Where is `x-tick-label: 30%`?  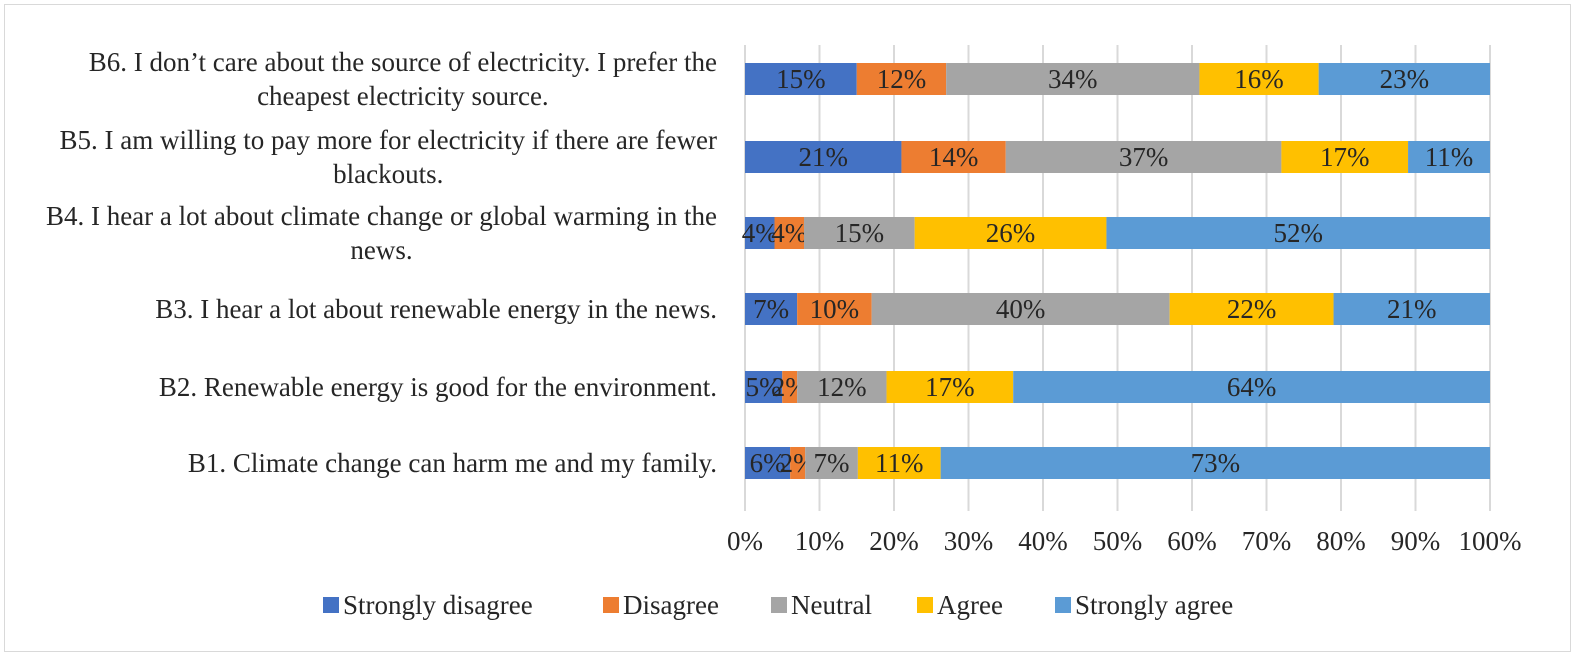
x-tick-label: 30% is located at coordinates (969, 541).